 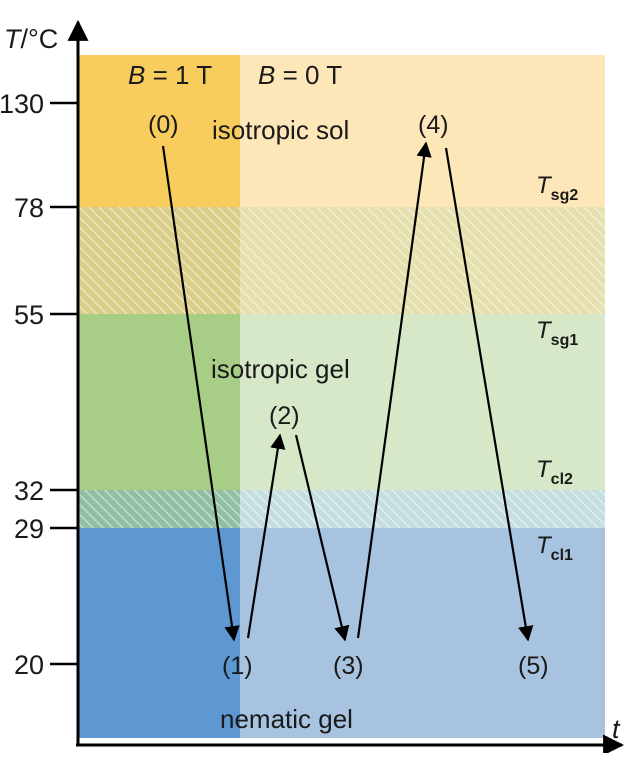 I want to click on y-tick-label-130: 130, so click(x=22, y=104).